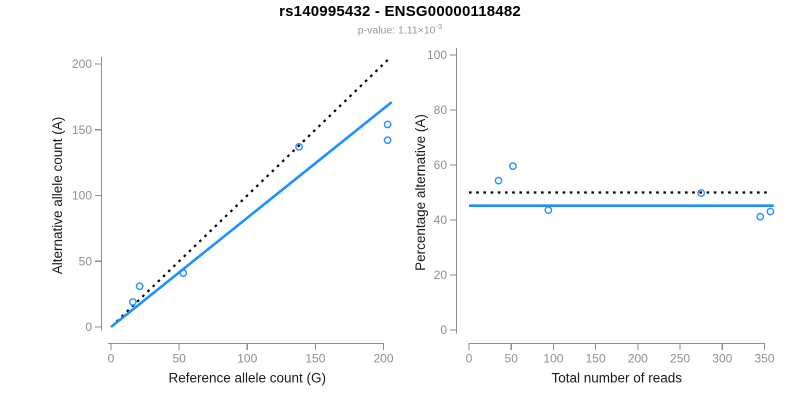  Describe the element at coordinates (439, 26) in the screenshot. I see `p-value-exponent: -3` at that location.